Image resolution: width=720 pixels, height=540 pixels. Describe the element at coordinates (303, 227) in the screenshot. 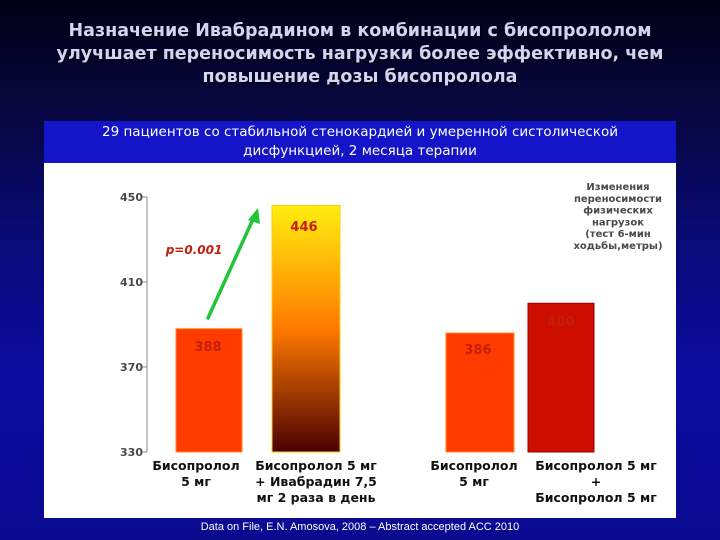

I see `data-label: 446` at that location.